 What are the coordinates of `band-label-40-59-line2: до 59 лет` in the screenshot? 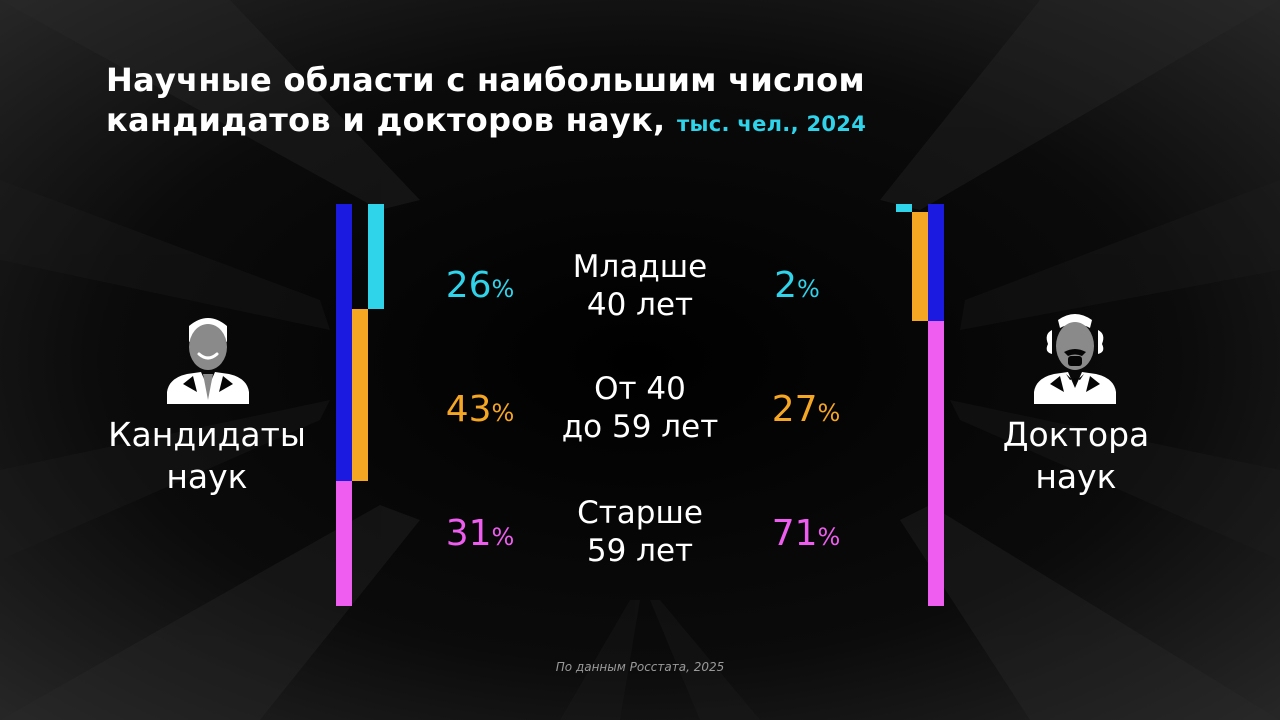 It's located at (640, 427).